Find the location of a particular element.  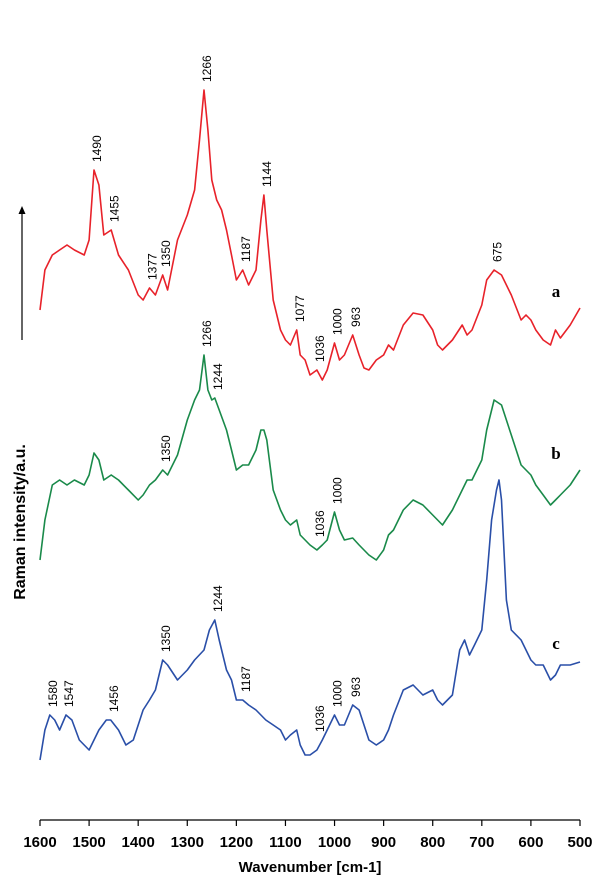

x-tick-label: 1100 is located at coordinates (285, 842).